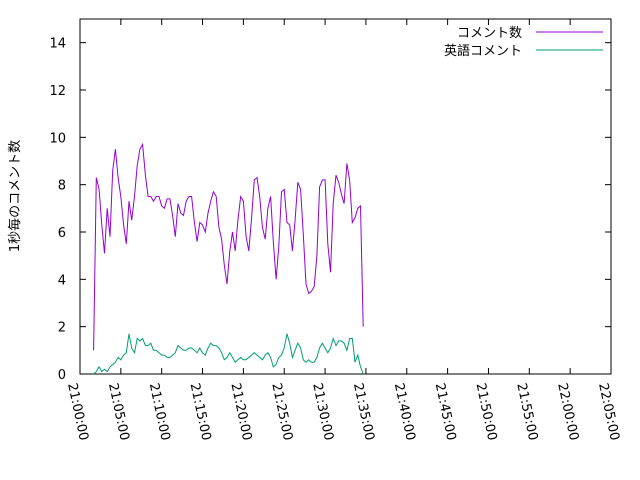 This screenshot has height=480, width=640. Describe the element at coordinates (200, 412) in the screenshot. I see `x-tick-label: 21:15:00` at that location.